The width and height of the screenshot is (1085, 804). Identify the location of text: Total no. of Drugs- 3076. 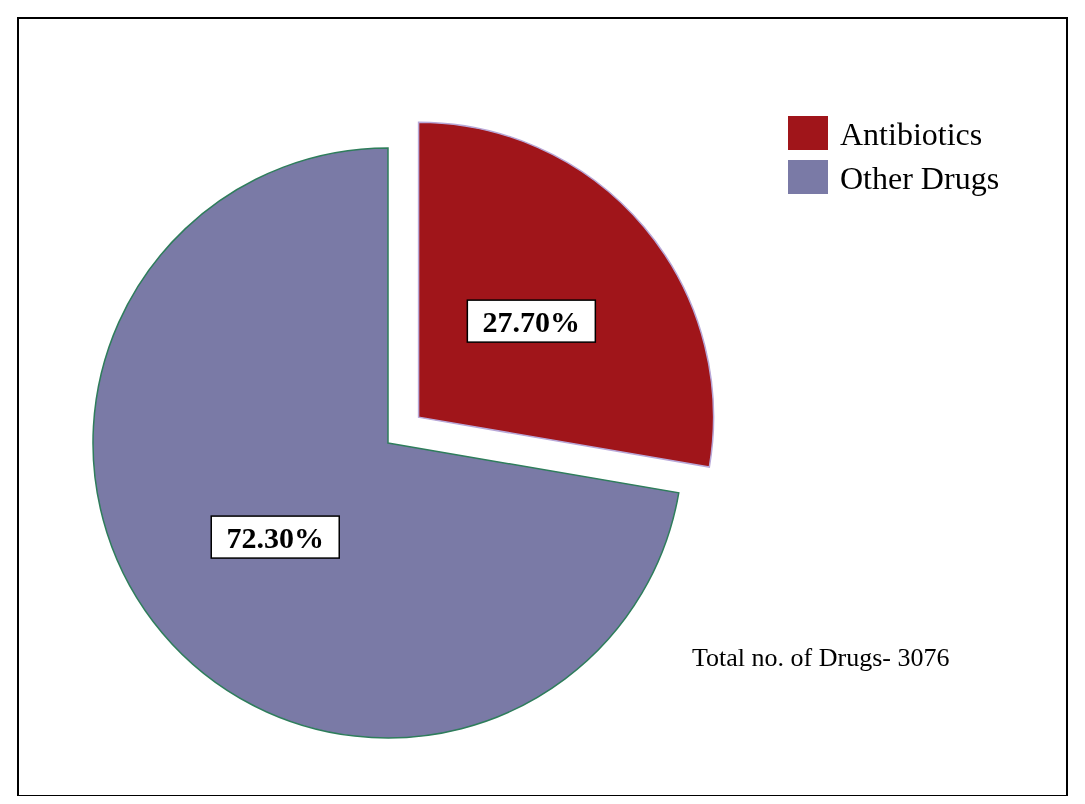
(821, 657).